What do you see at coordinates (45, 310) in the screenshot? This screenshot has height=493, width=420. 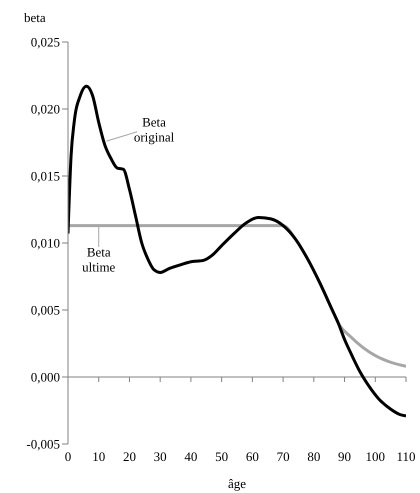 I see `y-tick-label: 0,005` at bounding box center [45, 310].